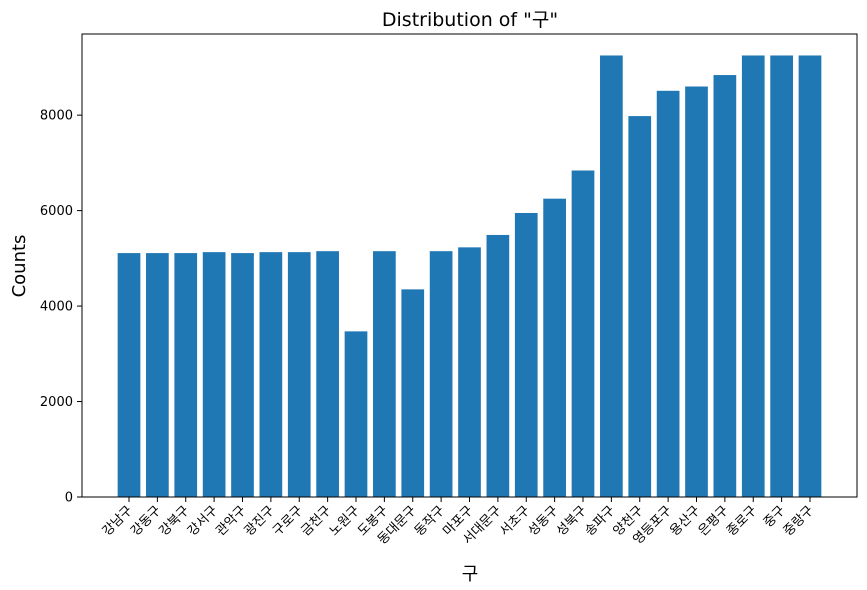 Image resolution: width=867 pixels, height=590 pixels. I want to click on y-tick-label-4: 8000, so click(56, 116).